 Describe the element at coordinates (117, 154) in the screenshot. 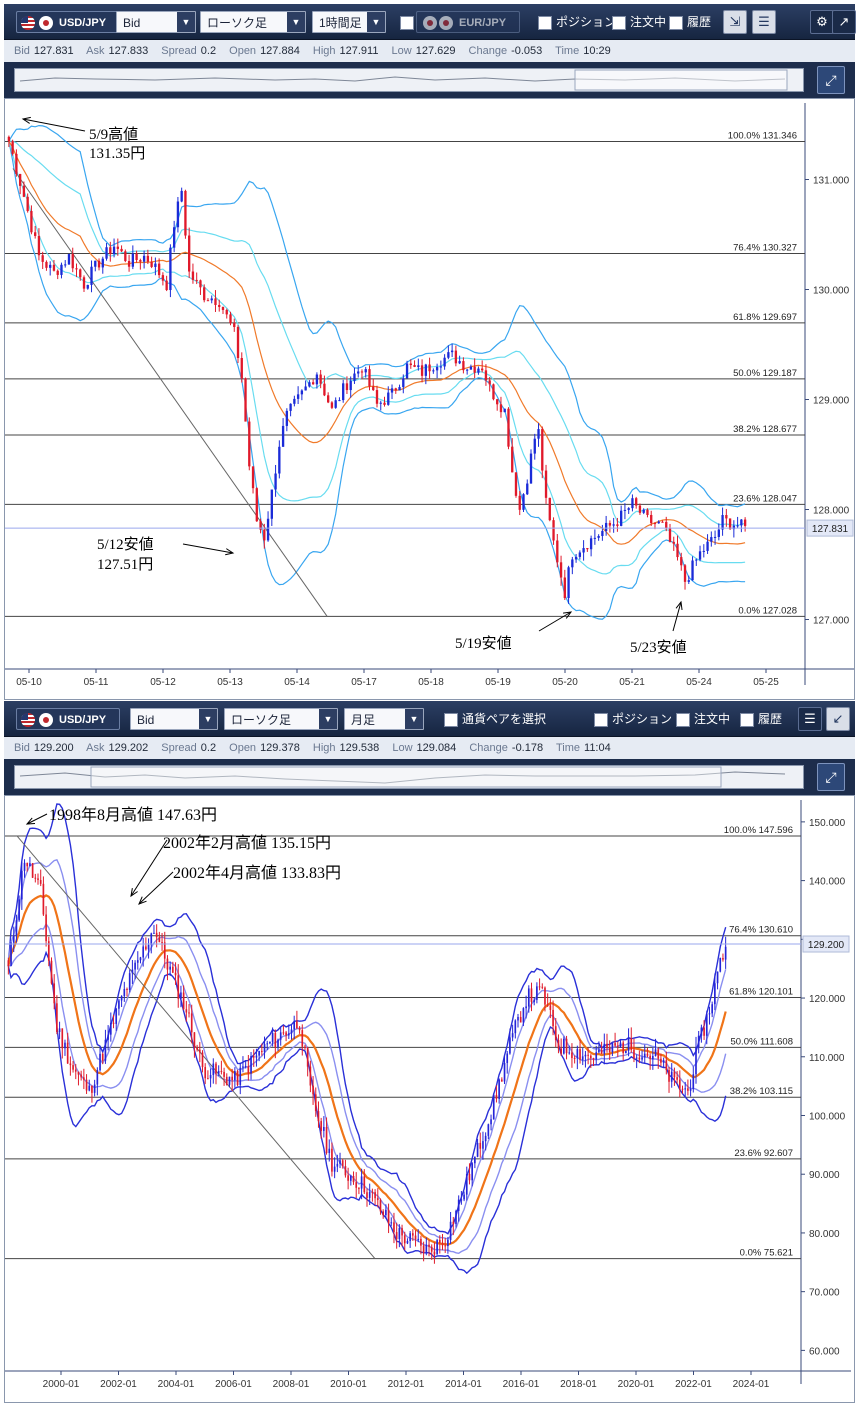

I see `annotation-label: 131.35円` at that location.